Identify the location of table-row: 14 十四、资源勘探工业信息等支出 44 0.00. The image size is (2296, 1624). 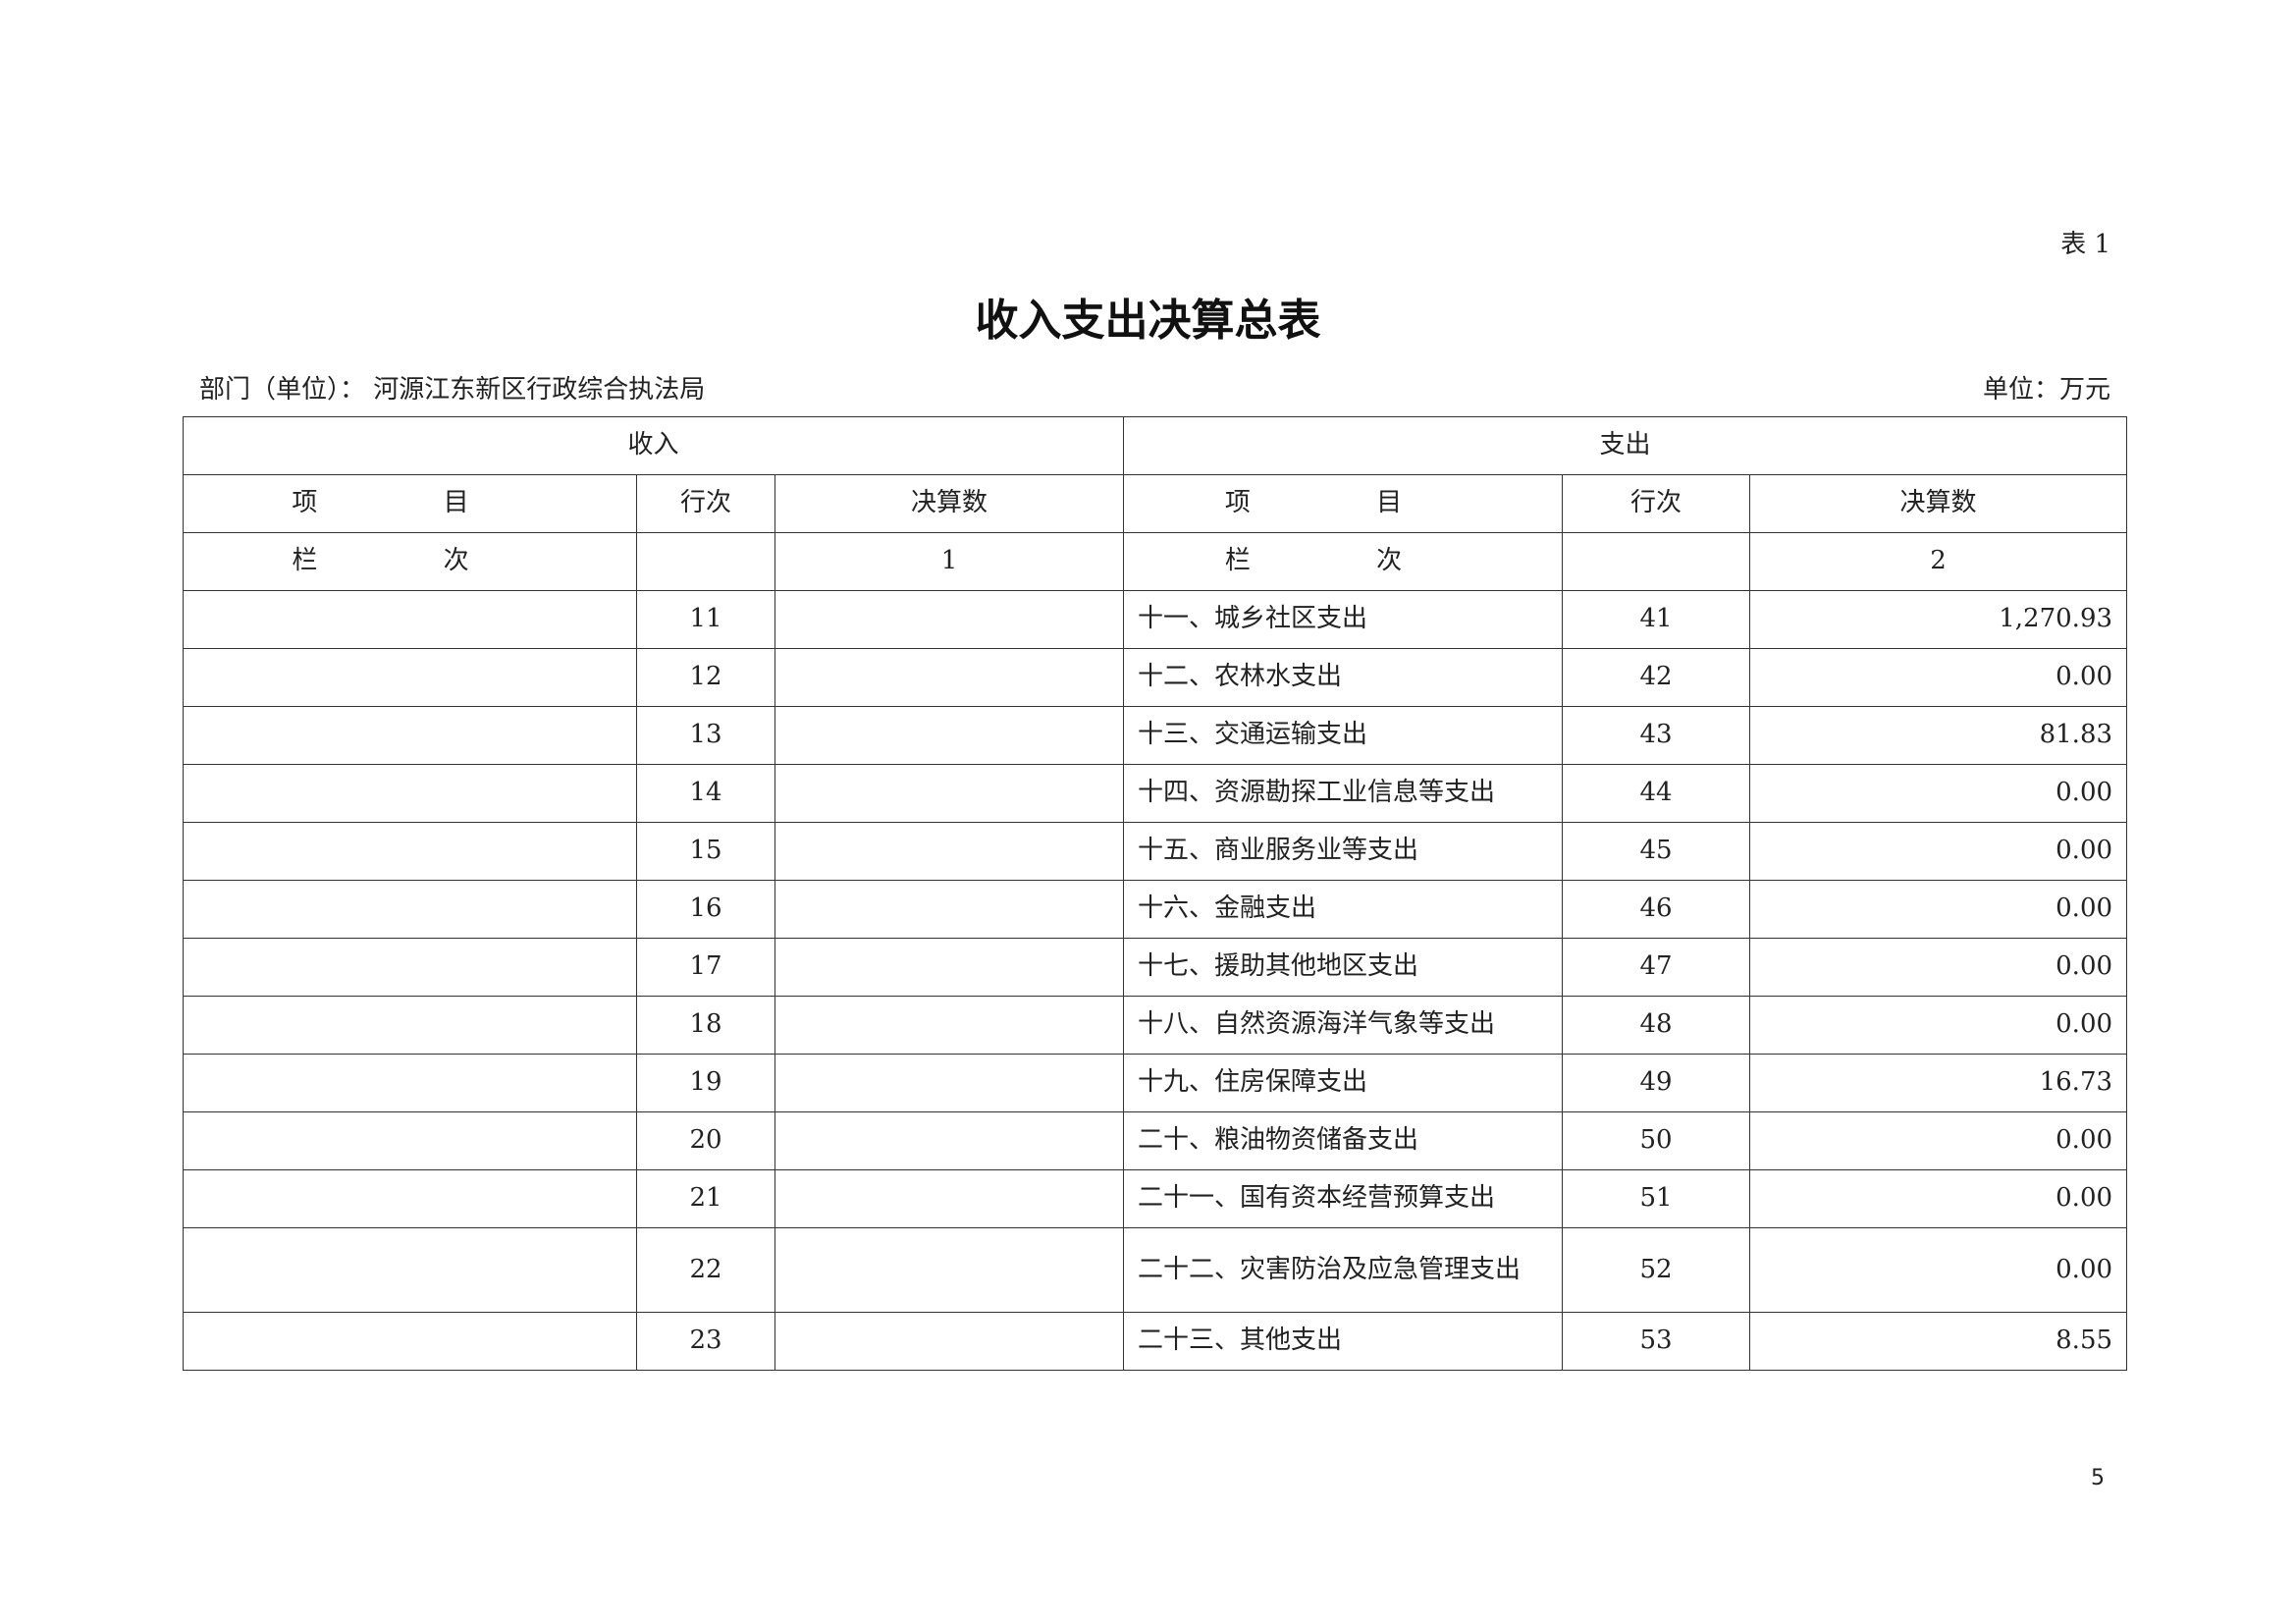
(1155, 793).